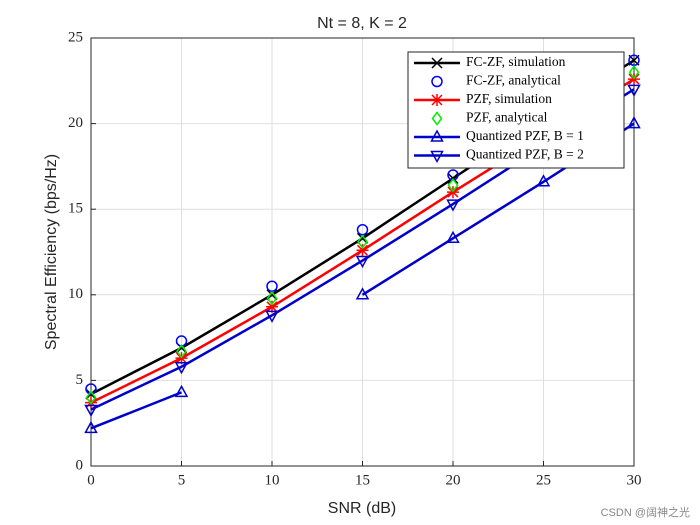 Image resolution: width=700 pixels, height=525 pixels. Describe the element at coordinates (516, 61) in the screenshot. I see `legend-label: FC-ZF, simulation` at that location.